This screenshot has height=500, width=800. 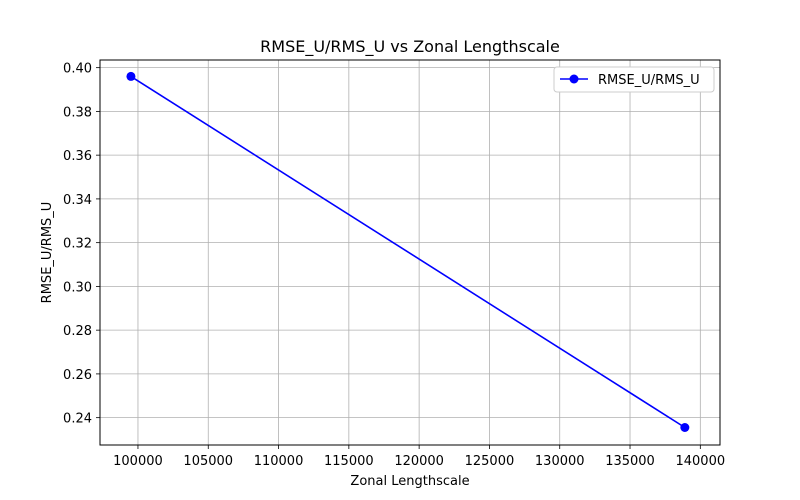 I want to click on x-tick-label: 120000, so click(x=419, y=461).